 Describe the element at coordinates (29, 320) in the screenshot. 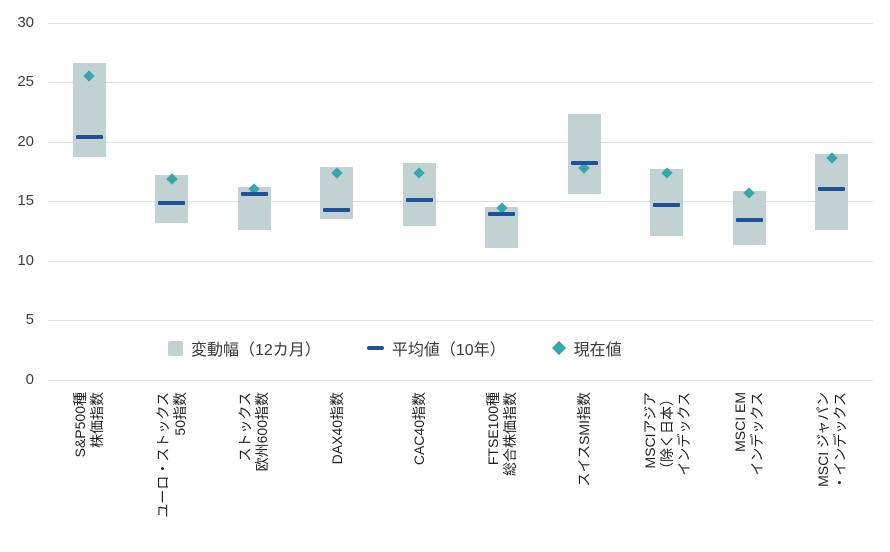

I see `y-tick-label: 5` at that location.